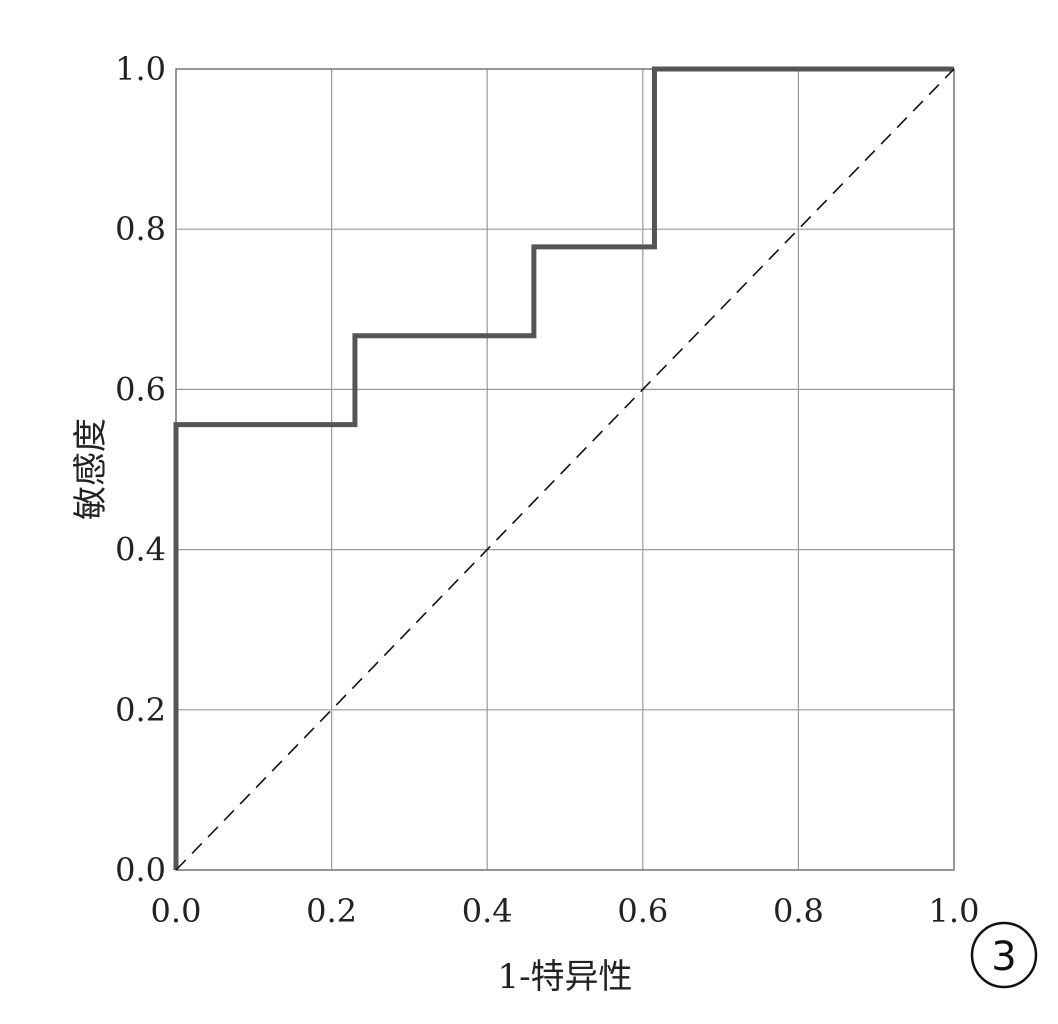  What do you see at coordinates (954, 911) in the screenshot?
I see `x-tick-label: 1.0` at bounding box center [954, 911].